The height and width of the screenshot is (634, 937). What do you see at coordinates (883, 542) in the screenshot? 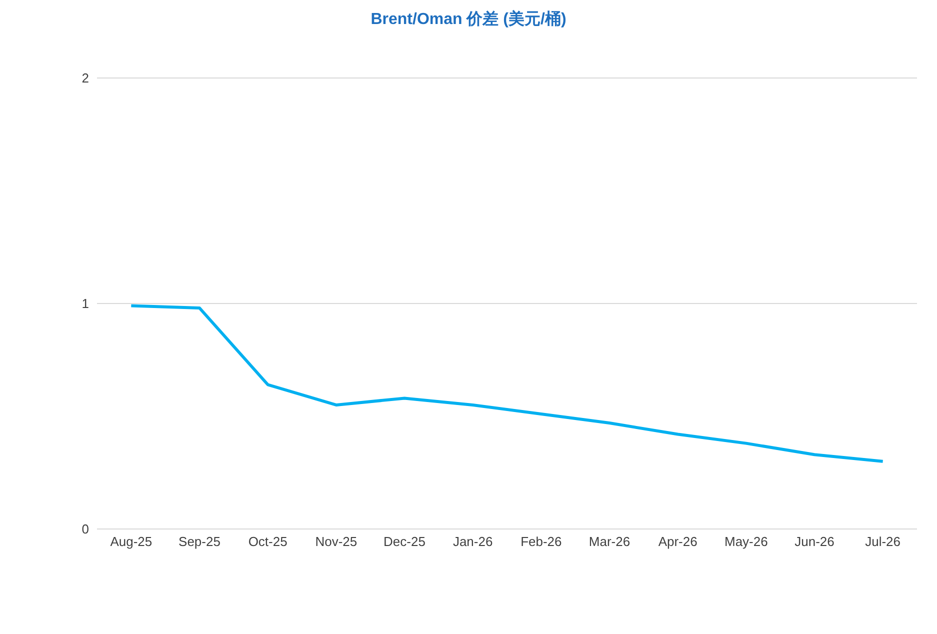
I see `x-tick-label: Jul-26` at bounding box center [883, 542].